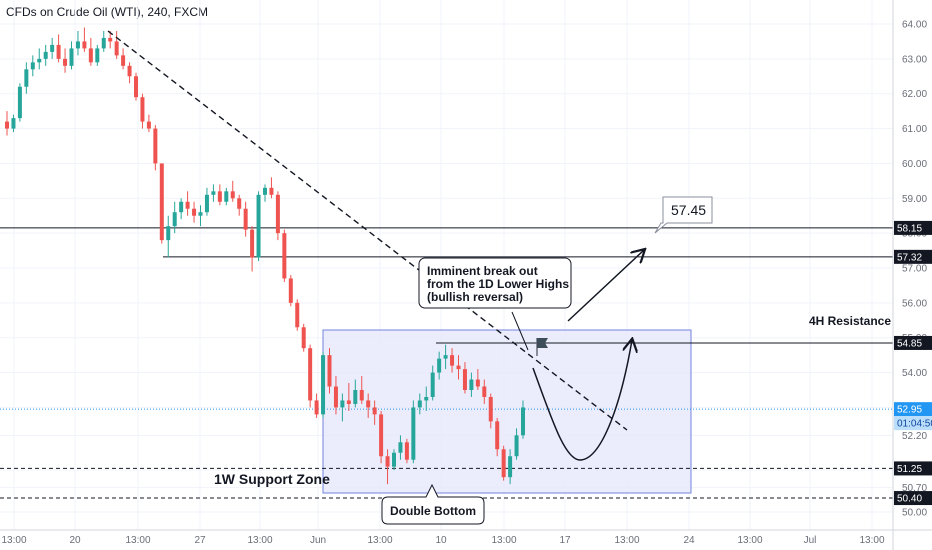  What do you see at coordinates (909, 343) in the screenshot?
I see `price-label: 54.85` at bounding box center [909, 343].